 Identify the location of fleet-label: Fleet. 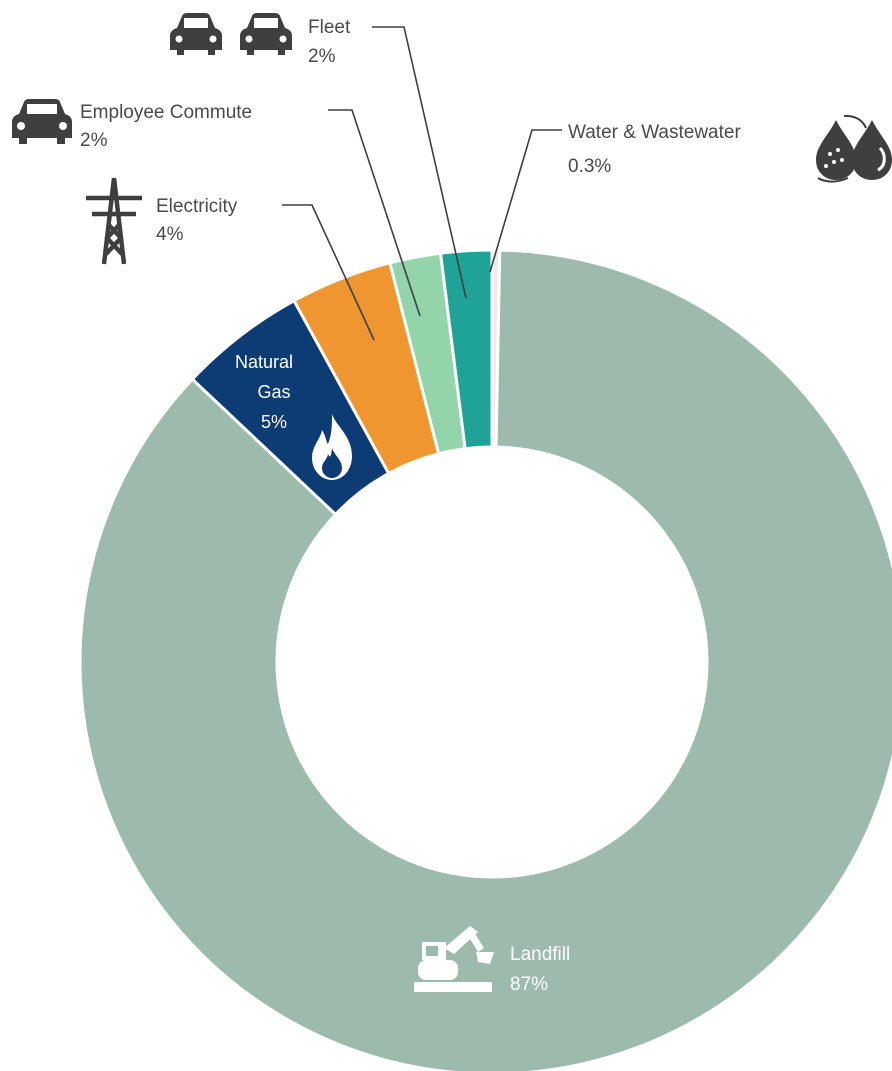
(329, 27).